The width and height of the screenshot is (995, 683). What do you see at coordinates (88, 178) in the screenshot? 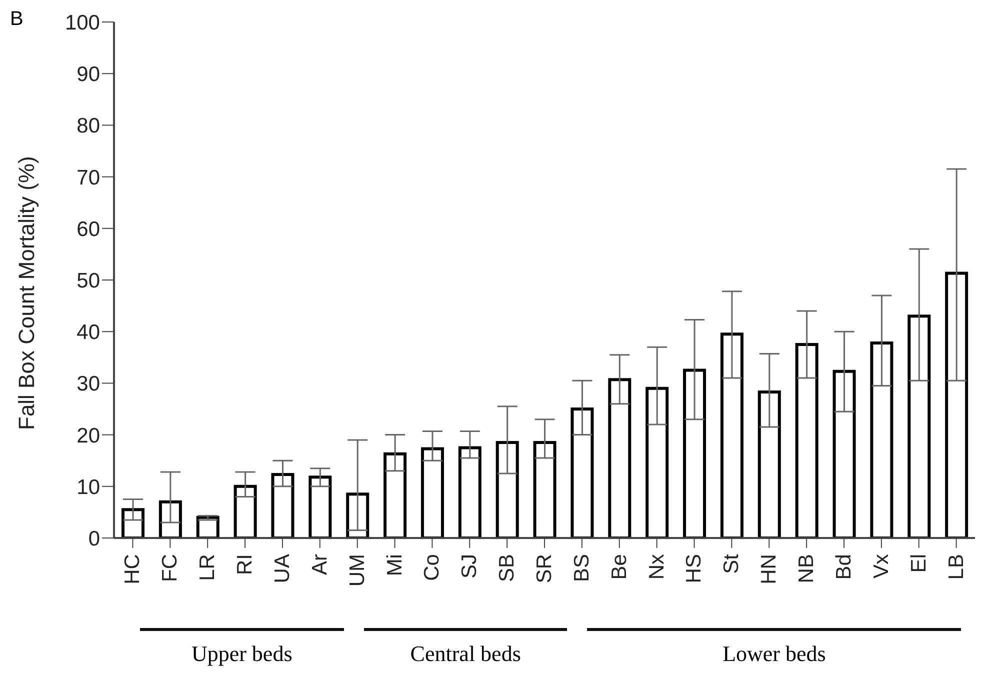
I see `y-tick-label: 70` at bounding box center [88, 178].